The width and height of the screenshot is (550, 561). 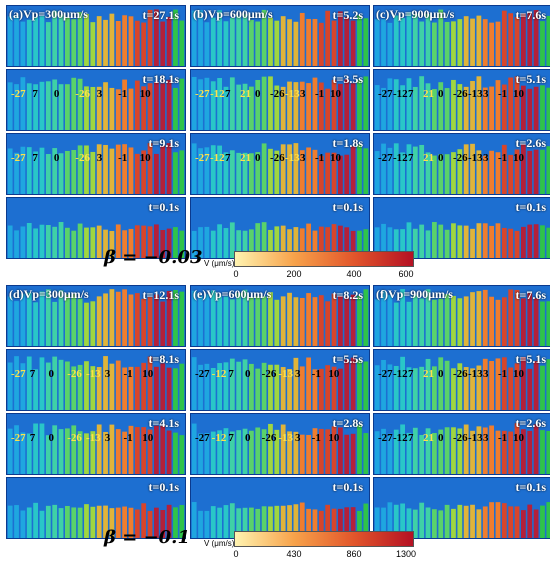 What do you see at coordinates (48, 14) in the screenshot?
I see `panel-label: (a)Vp=300μm/s` at bounding box center [48, 14].